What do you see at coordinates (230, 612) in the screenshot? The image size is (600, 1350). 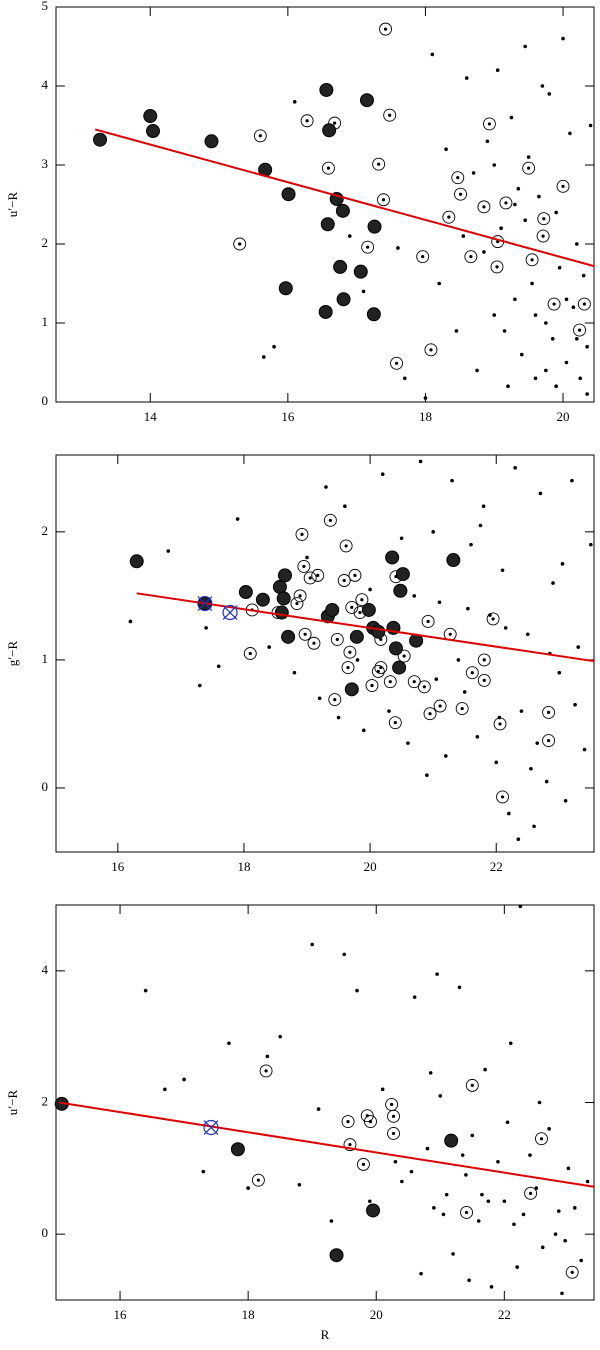 I see `cross-stroke` at bounding box center [230, 612].